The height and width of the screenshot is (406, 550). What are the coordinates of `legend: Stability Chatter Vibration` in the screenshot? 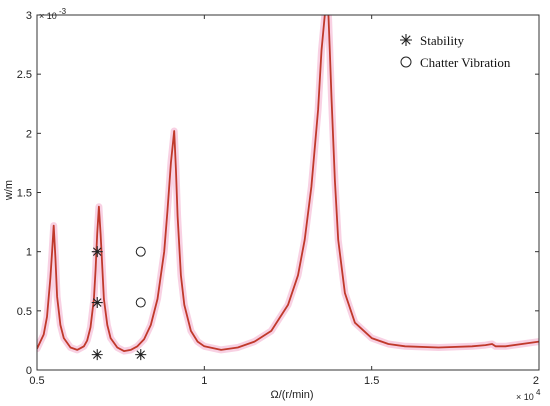 It's located at (455, 51).